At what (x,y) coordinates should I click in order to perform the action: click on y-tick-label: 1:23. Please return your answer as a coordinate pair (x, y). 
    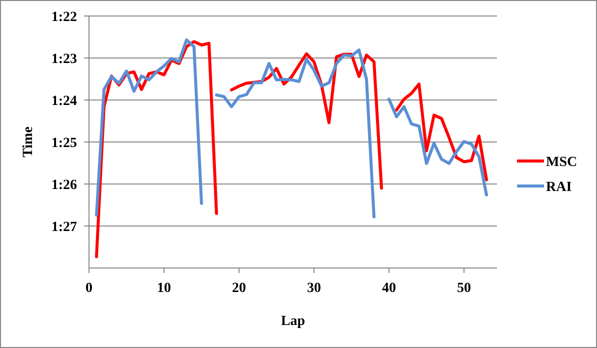
    Looking at the image, I should click on (64, 59).